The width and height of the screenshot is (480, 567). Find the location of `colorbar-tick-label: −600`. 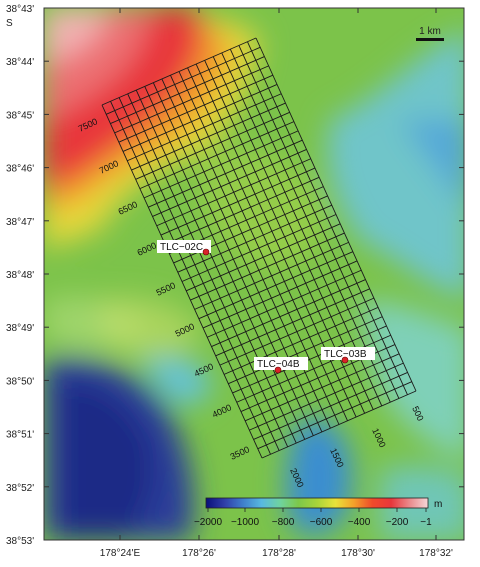

colorbar-tick-label: −600 is located at coordinates (321, 522).